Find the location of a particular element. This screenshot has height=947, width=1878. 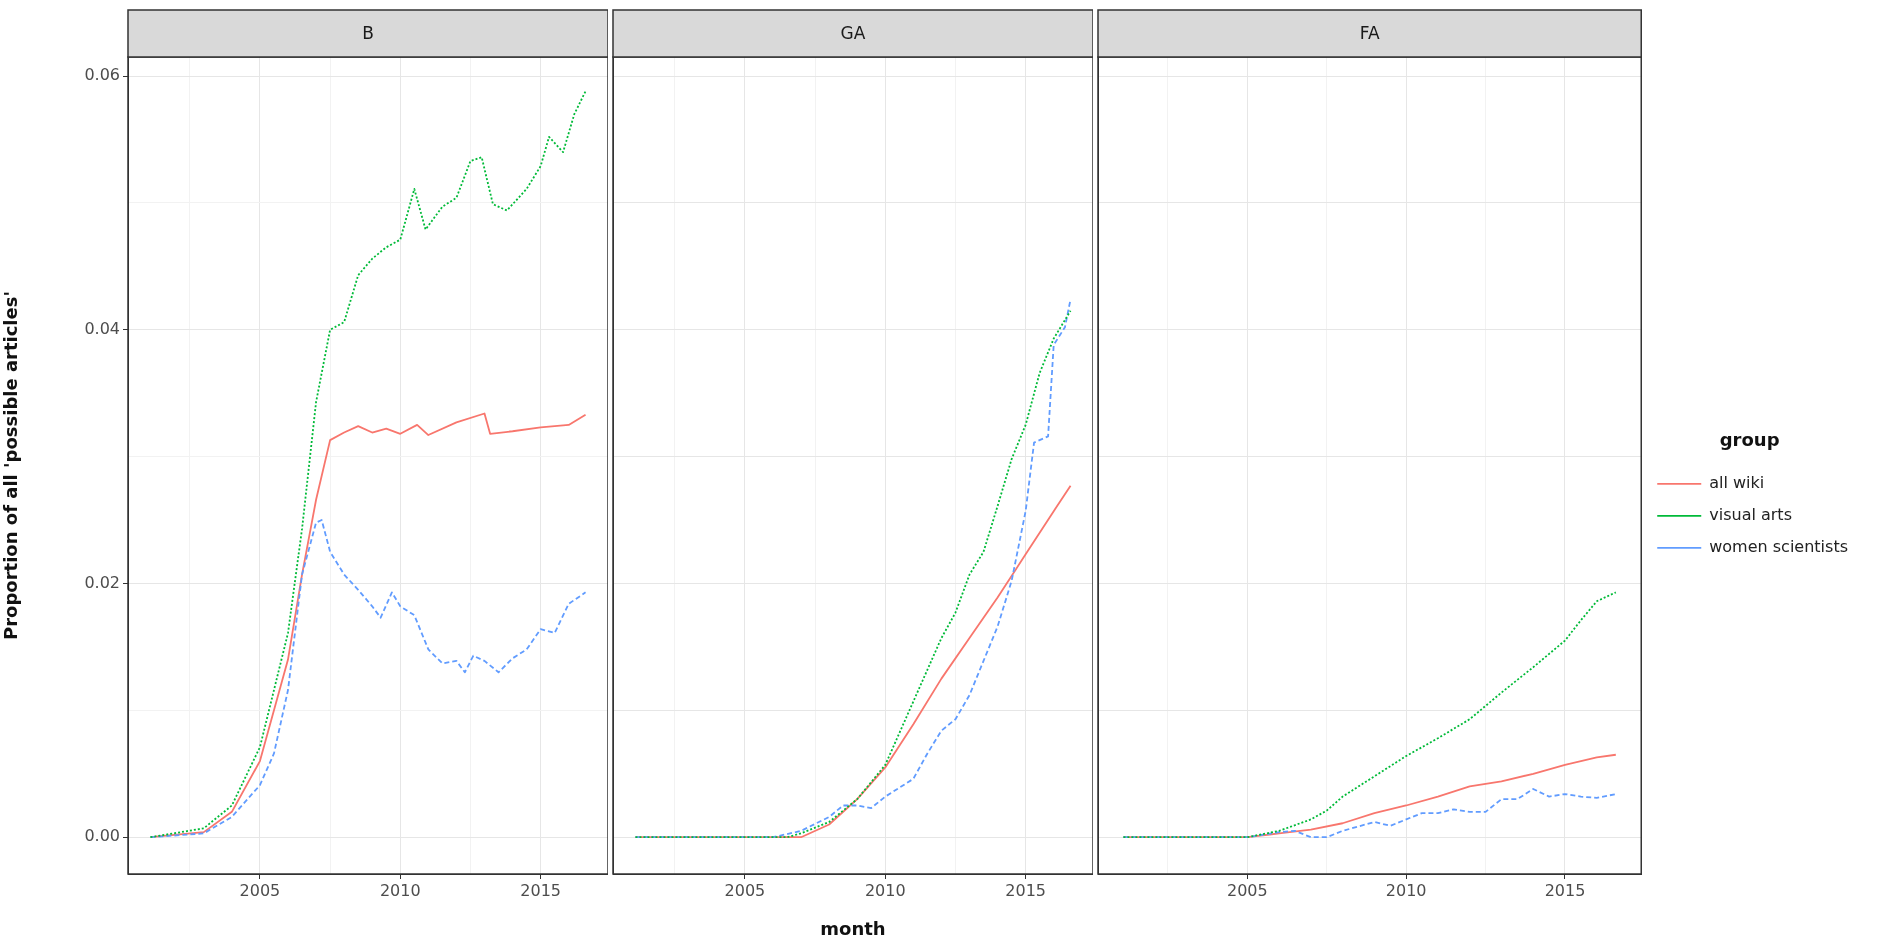

chart-title: B is located at coordinates (368, 32).